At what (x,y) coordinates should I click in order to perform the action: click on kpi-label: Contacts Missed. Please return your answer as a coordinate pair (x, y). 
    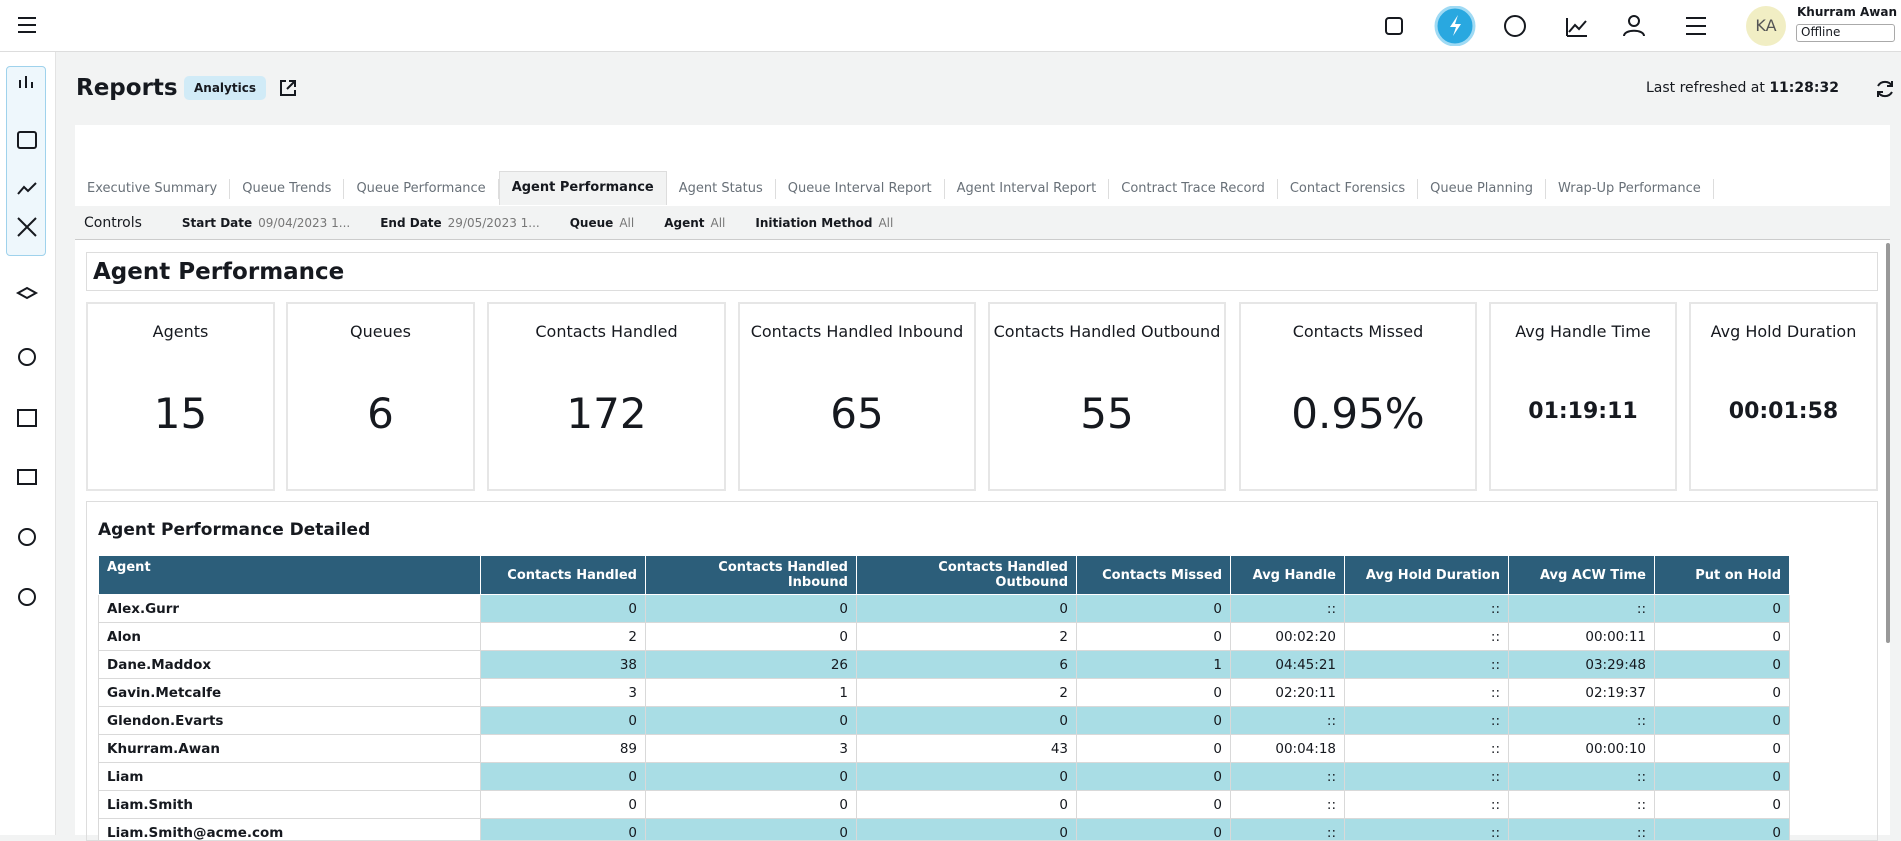
    Looking at the image, I should click on (1358, 331).